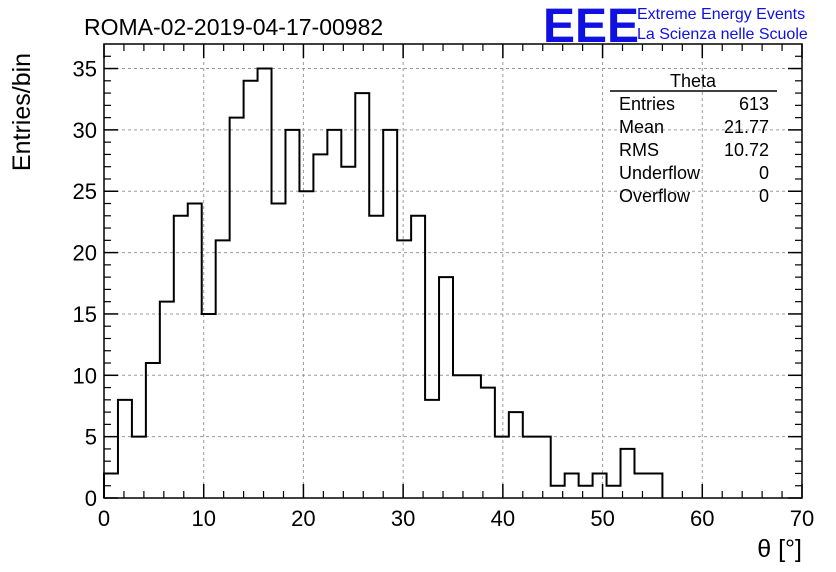  Describe the element at coordinates (91, 437) in the screenshot. I see `y-tick-label: 5` at that location.